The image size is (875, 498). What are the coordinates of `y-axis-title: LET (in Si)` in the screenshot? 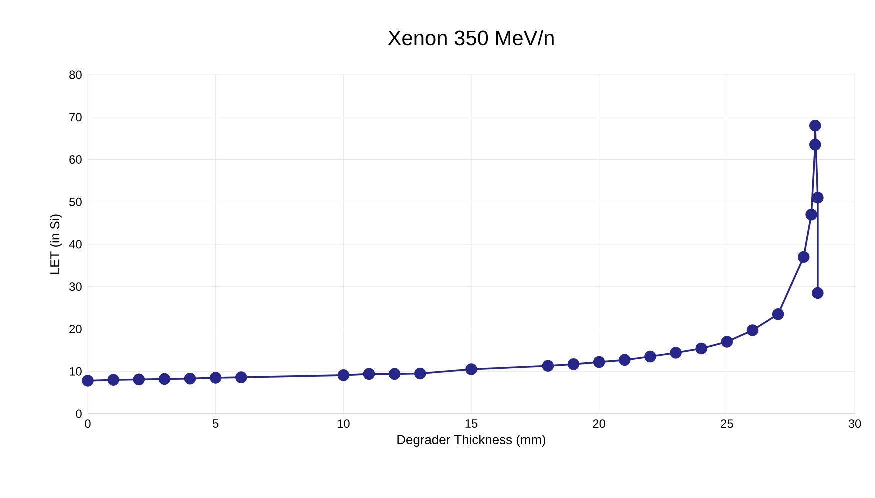 It's located at (56, 244).